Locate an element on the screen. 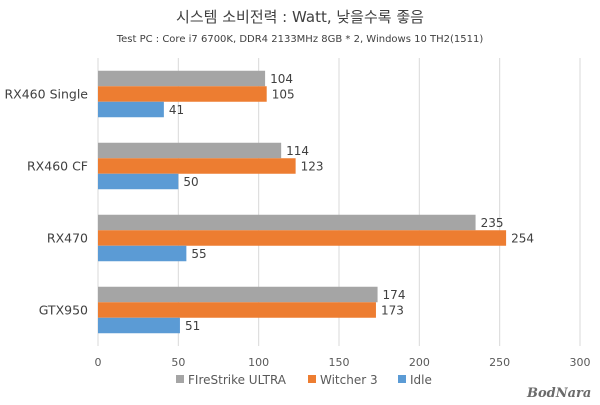 Image resolution: width=600 pixels, height=405 pixels. data-label: 55 is located at coordinates (198, 254).